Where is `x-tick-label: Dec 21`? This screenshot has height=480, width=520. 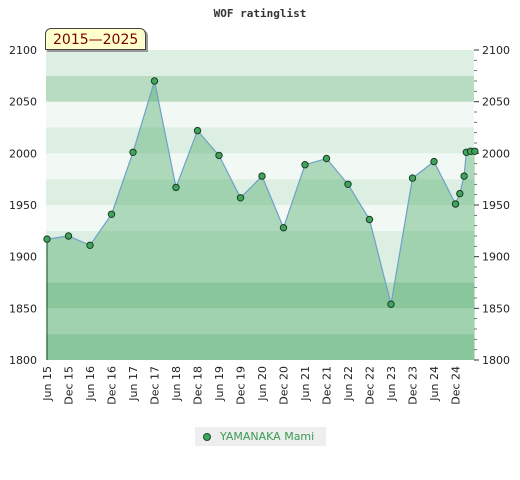 x-tick-label: Dec 21 is located at coordinates (327, 385).